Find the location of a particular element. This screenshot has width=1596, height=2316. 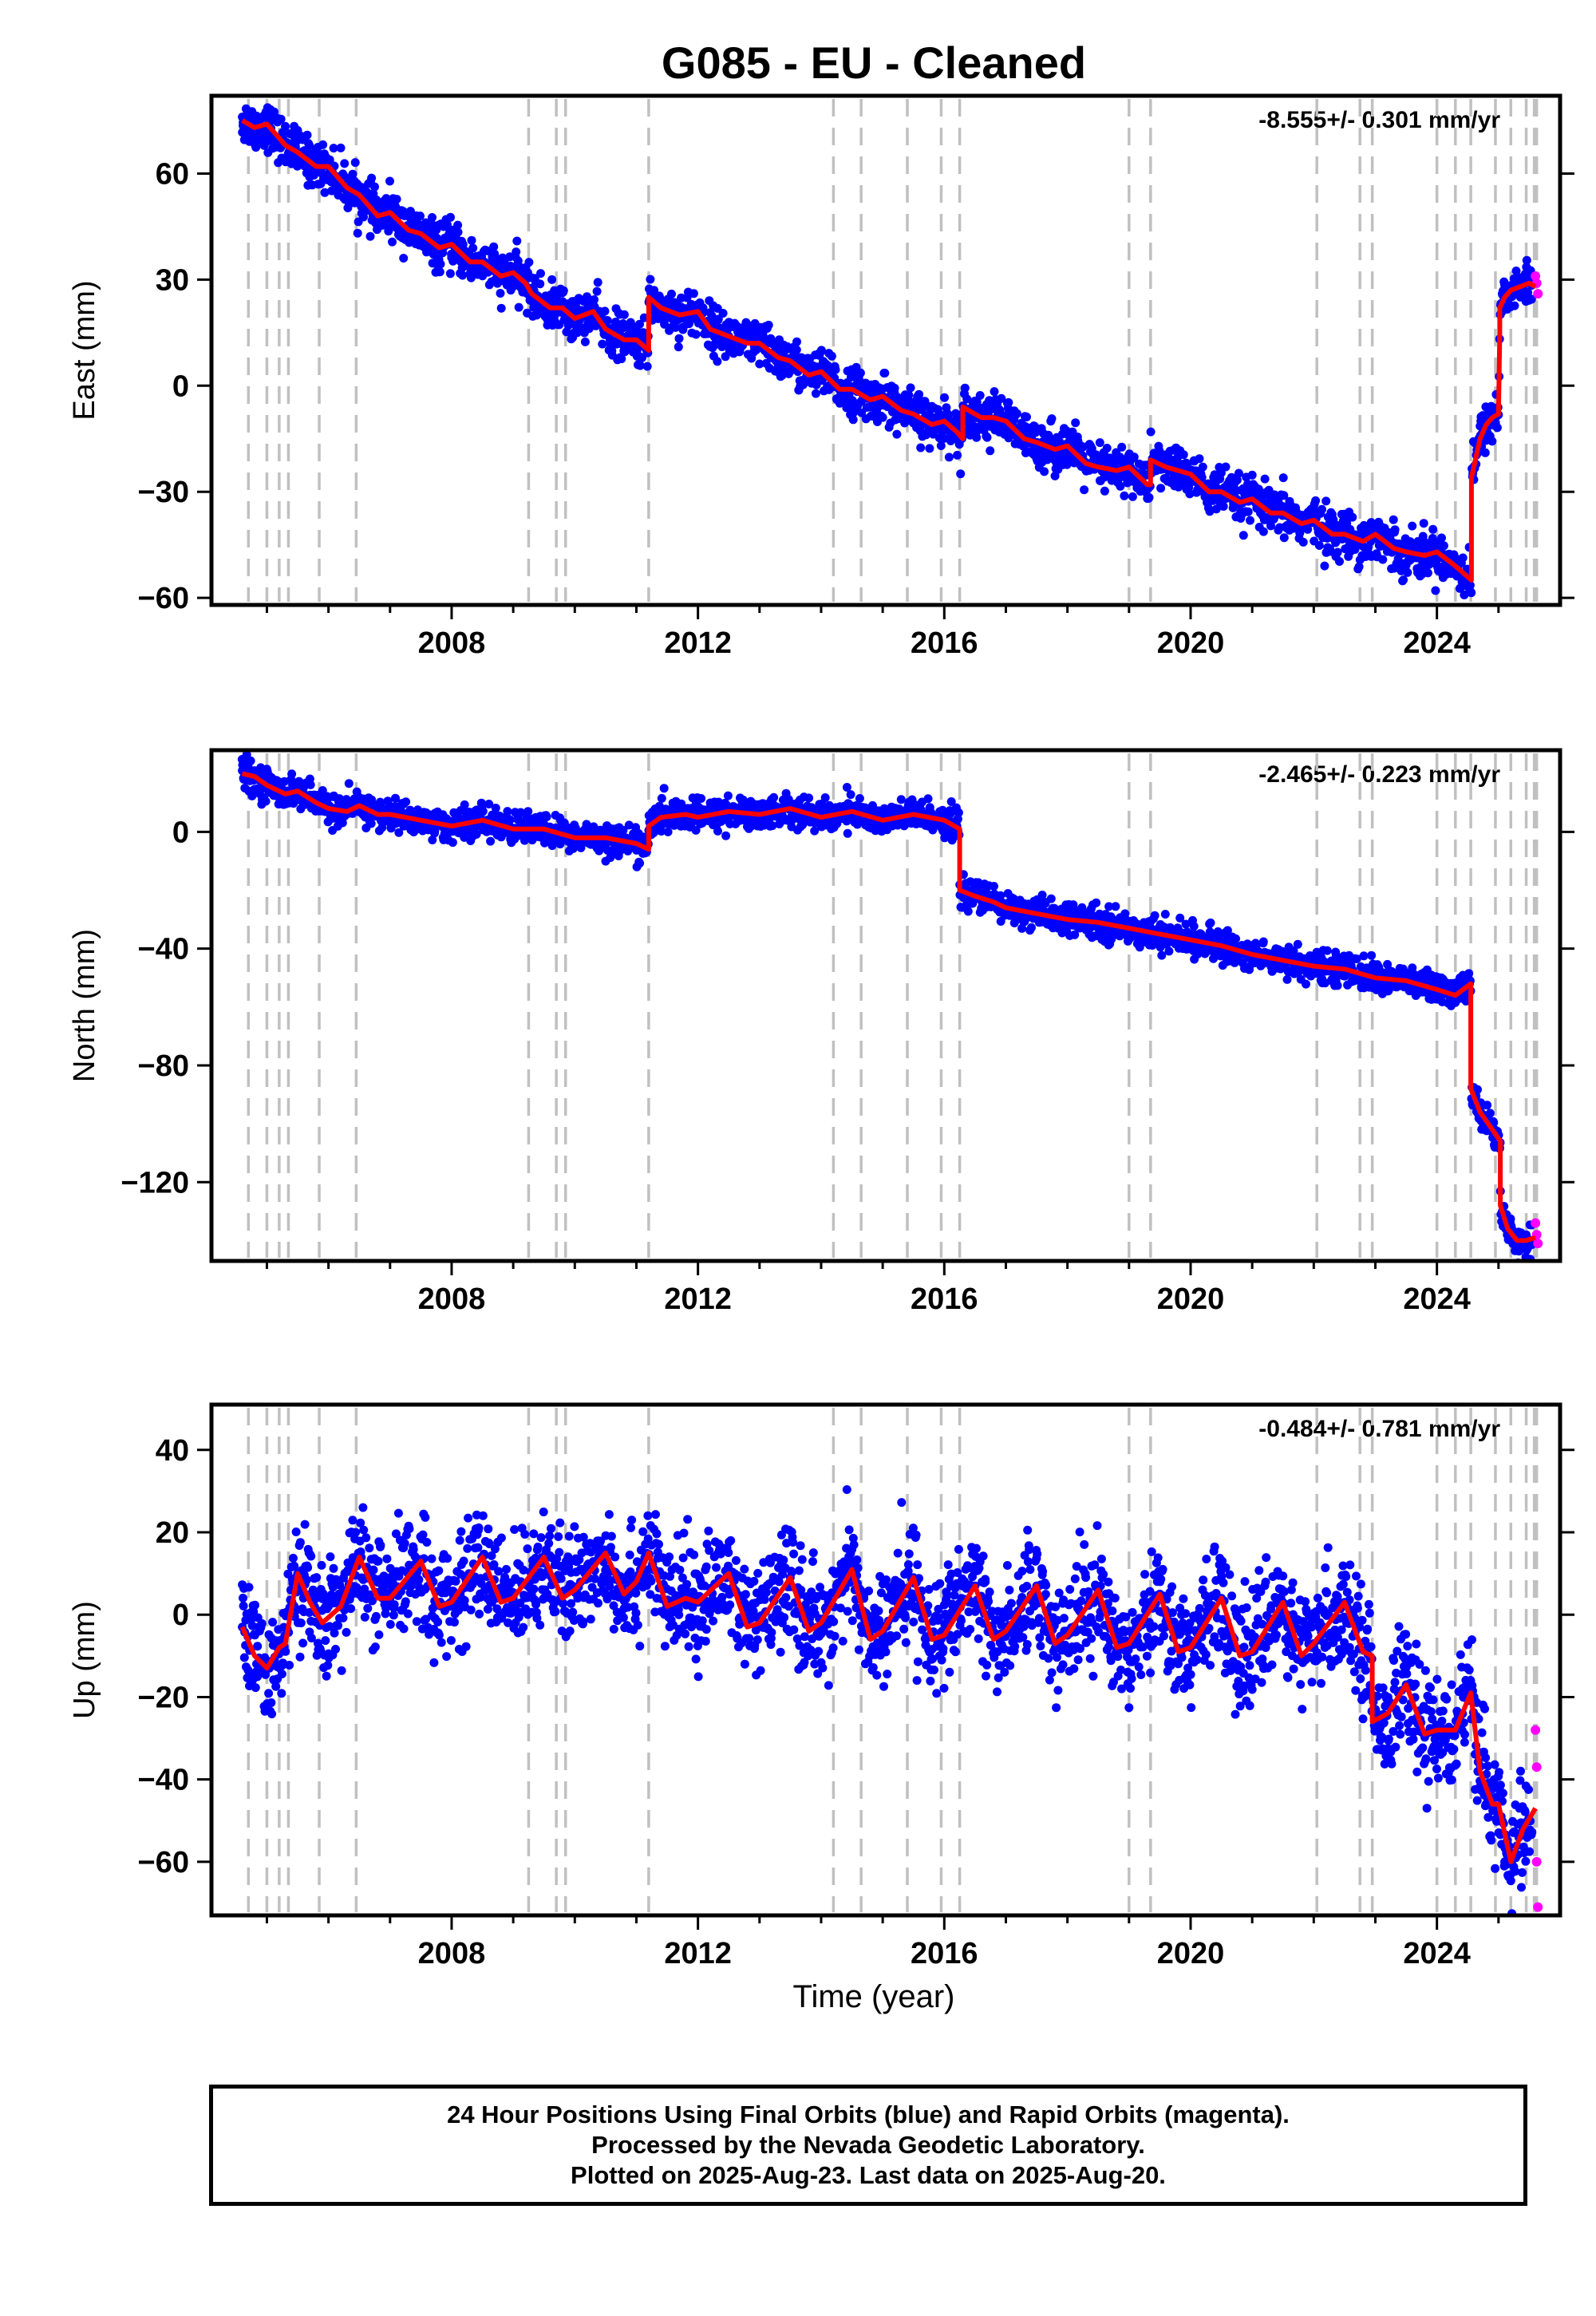

x-tick-label: 2020 is located at coordinates (1191, 643).